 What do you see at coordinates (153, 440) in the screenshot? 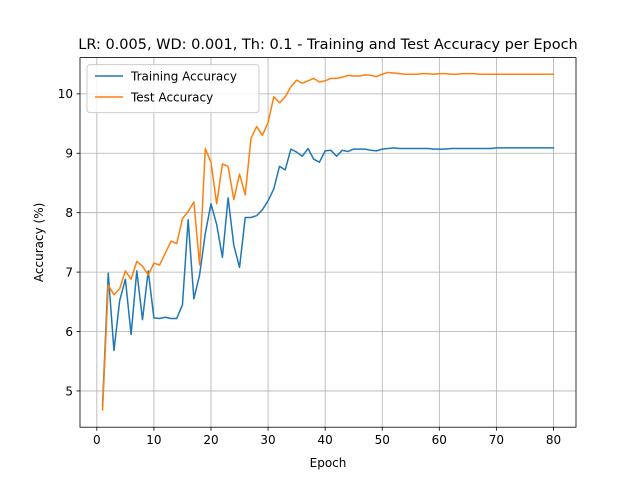
I see `x-tick-label: 10` at bounding box center [153, 440].